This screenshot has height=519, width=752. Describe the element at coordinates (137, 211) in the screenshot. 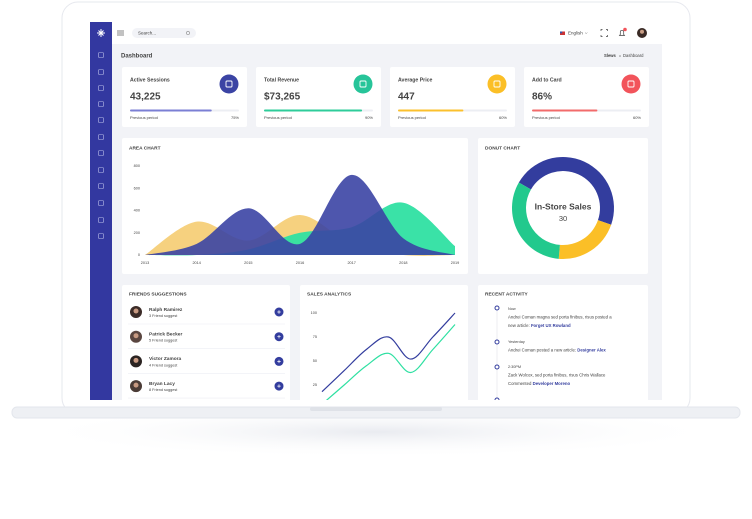

I see `y-tick-label: 400` at that location.